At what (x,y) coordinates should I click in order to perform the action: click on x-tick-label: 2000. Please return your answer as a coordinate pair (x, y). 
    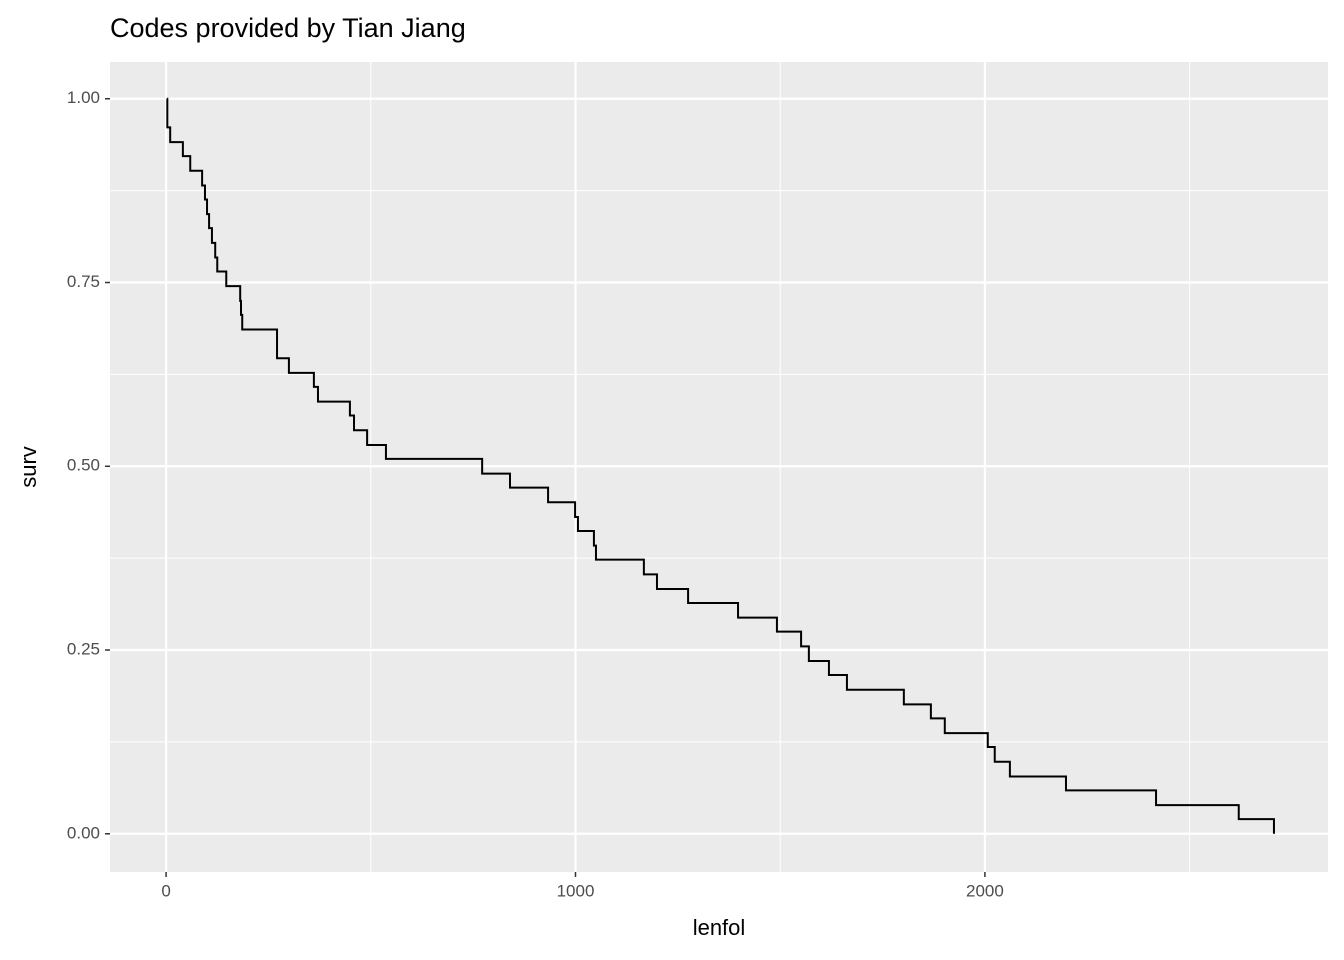
    Looking at the image, I should click on (985, 890).